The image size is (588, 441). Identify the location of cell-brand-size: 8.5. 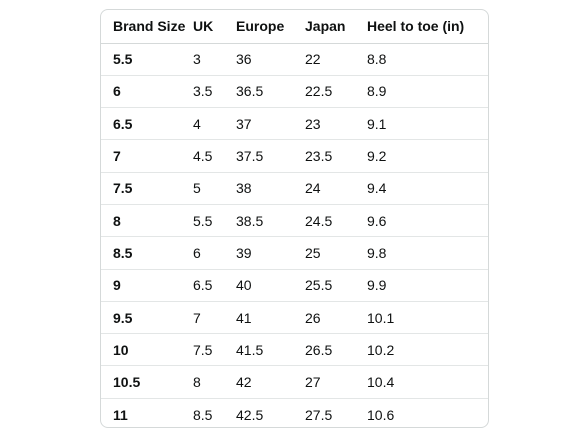
(123, 252).